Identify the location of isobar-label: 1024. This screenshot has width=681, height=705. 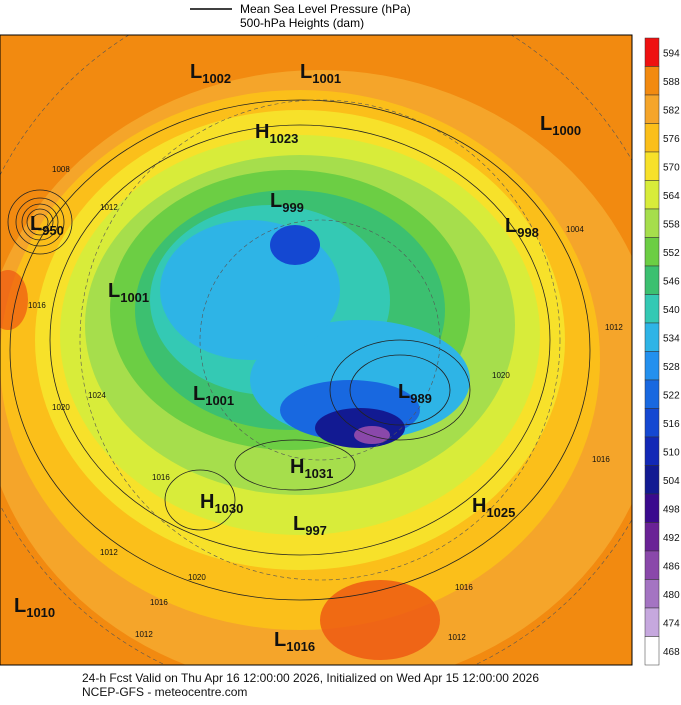
(97, 395).